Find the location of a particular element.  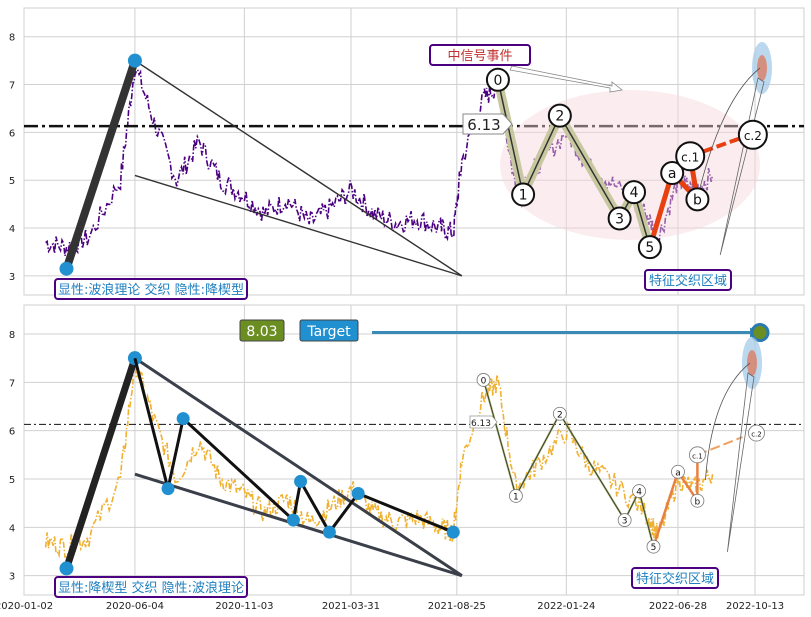

wave-label-text: b is located at coordinates (698, 502).